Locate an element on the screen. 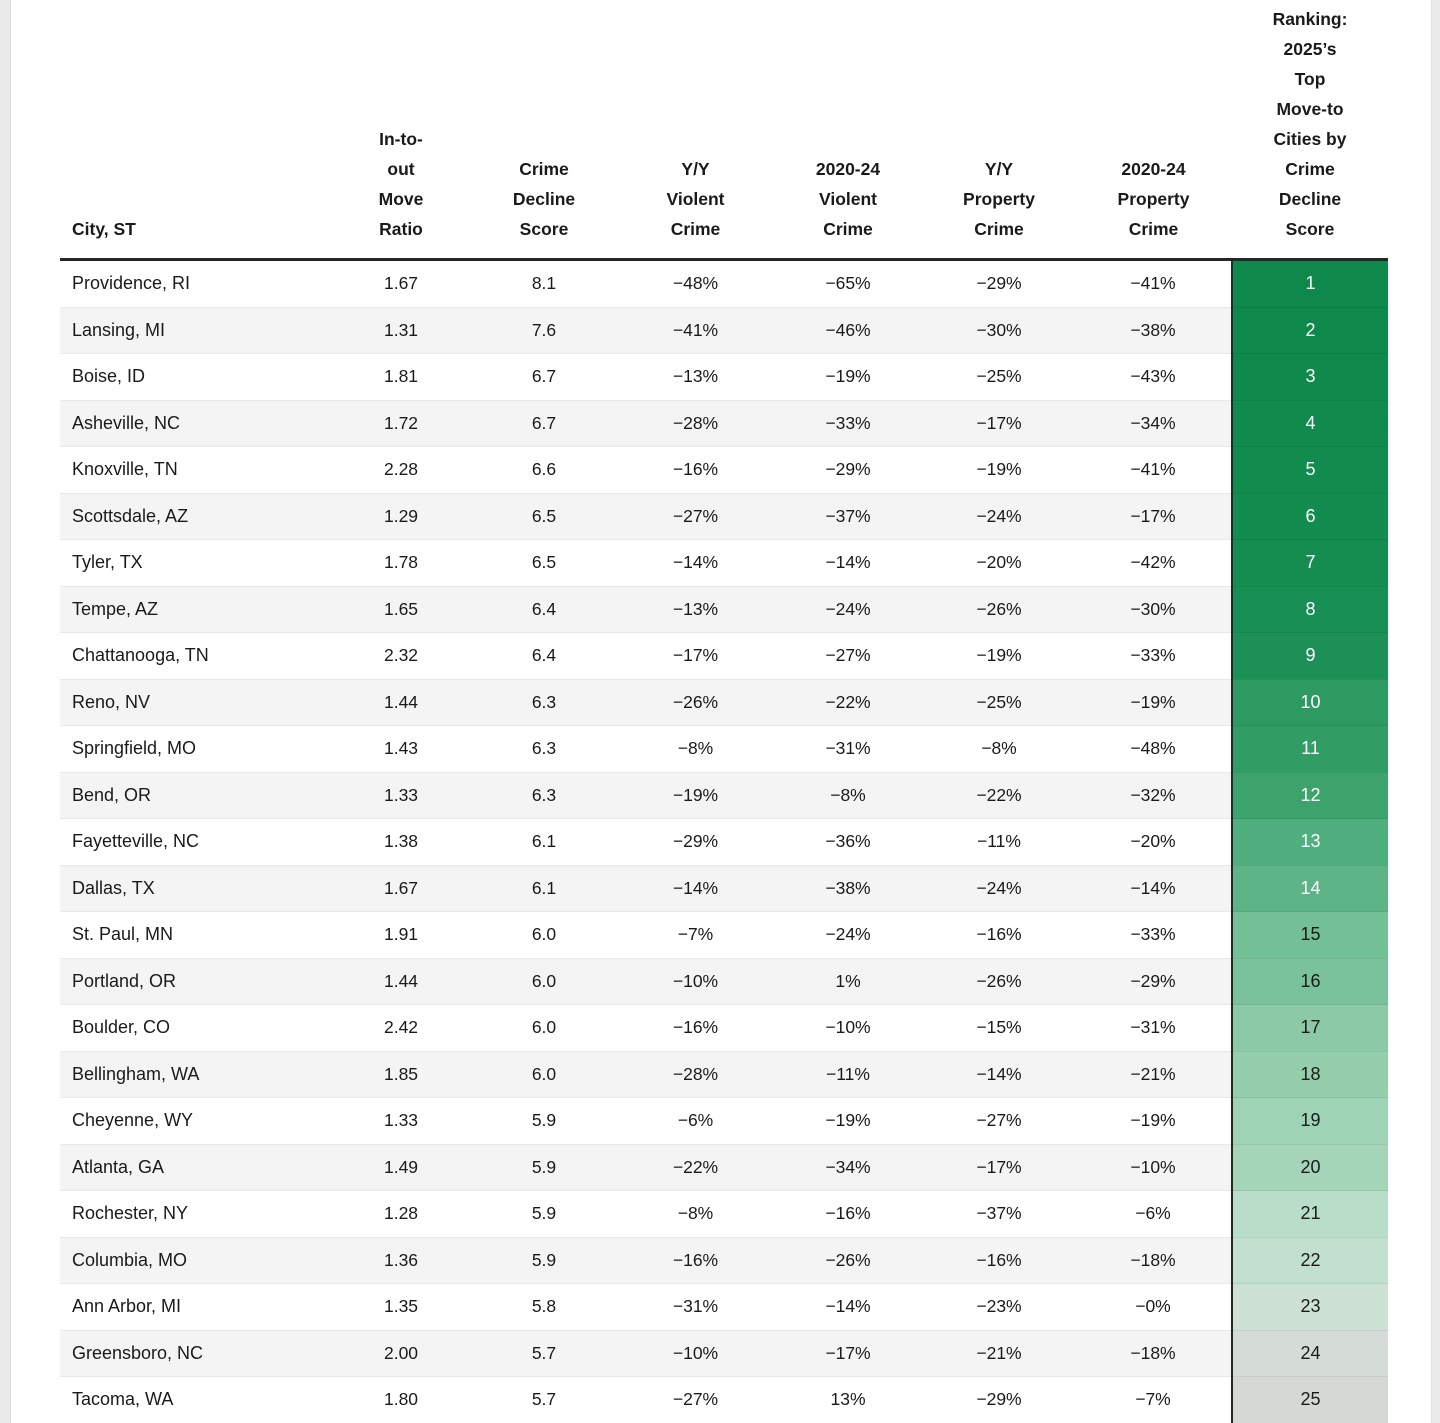  rank-badge: 7 is located at coordinates (1309, 562).